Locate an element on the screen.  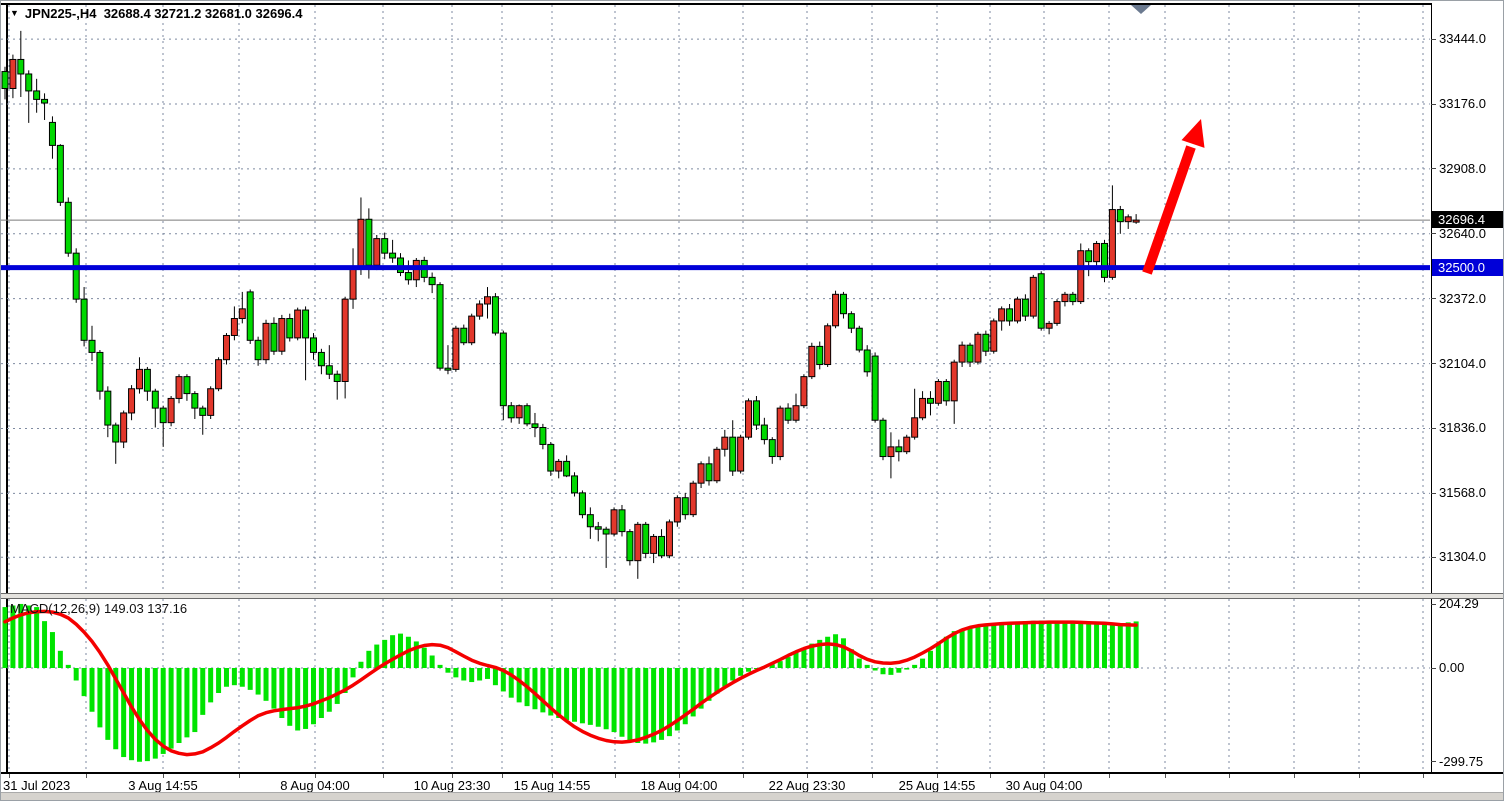
chart-left-border is located at coordinates (7, 387).